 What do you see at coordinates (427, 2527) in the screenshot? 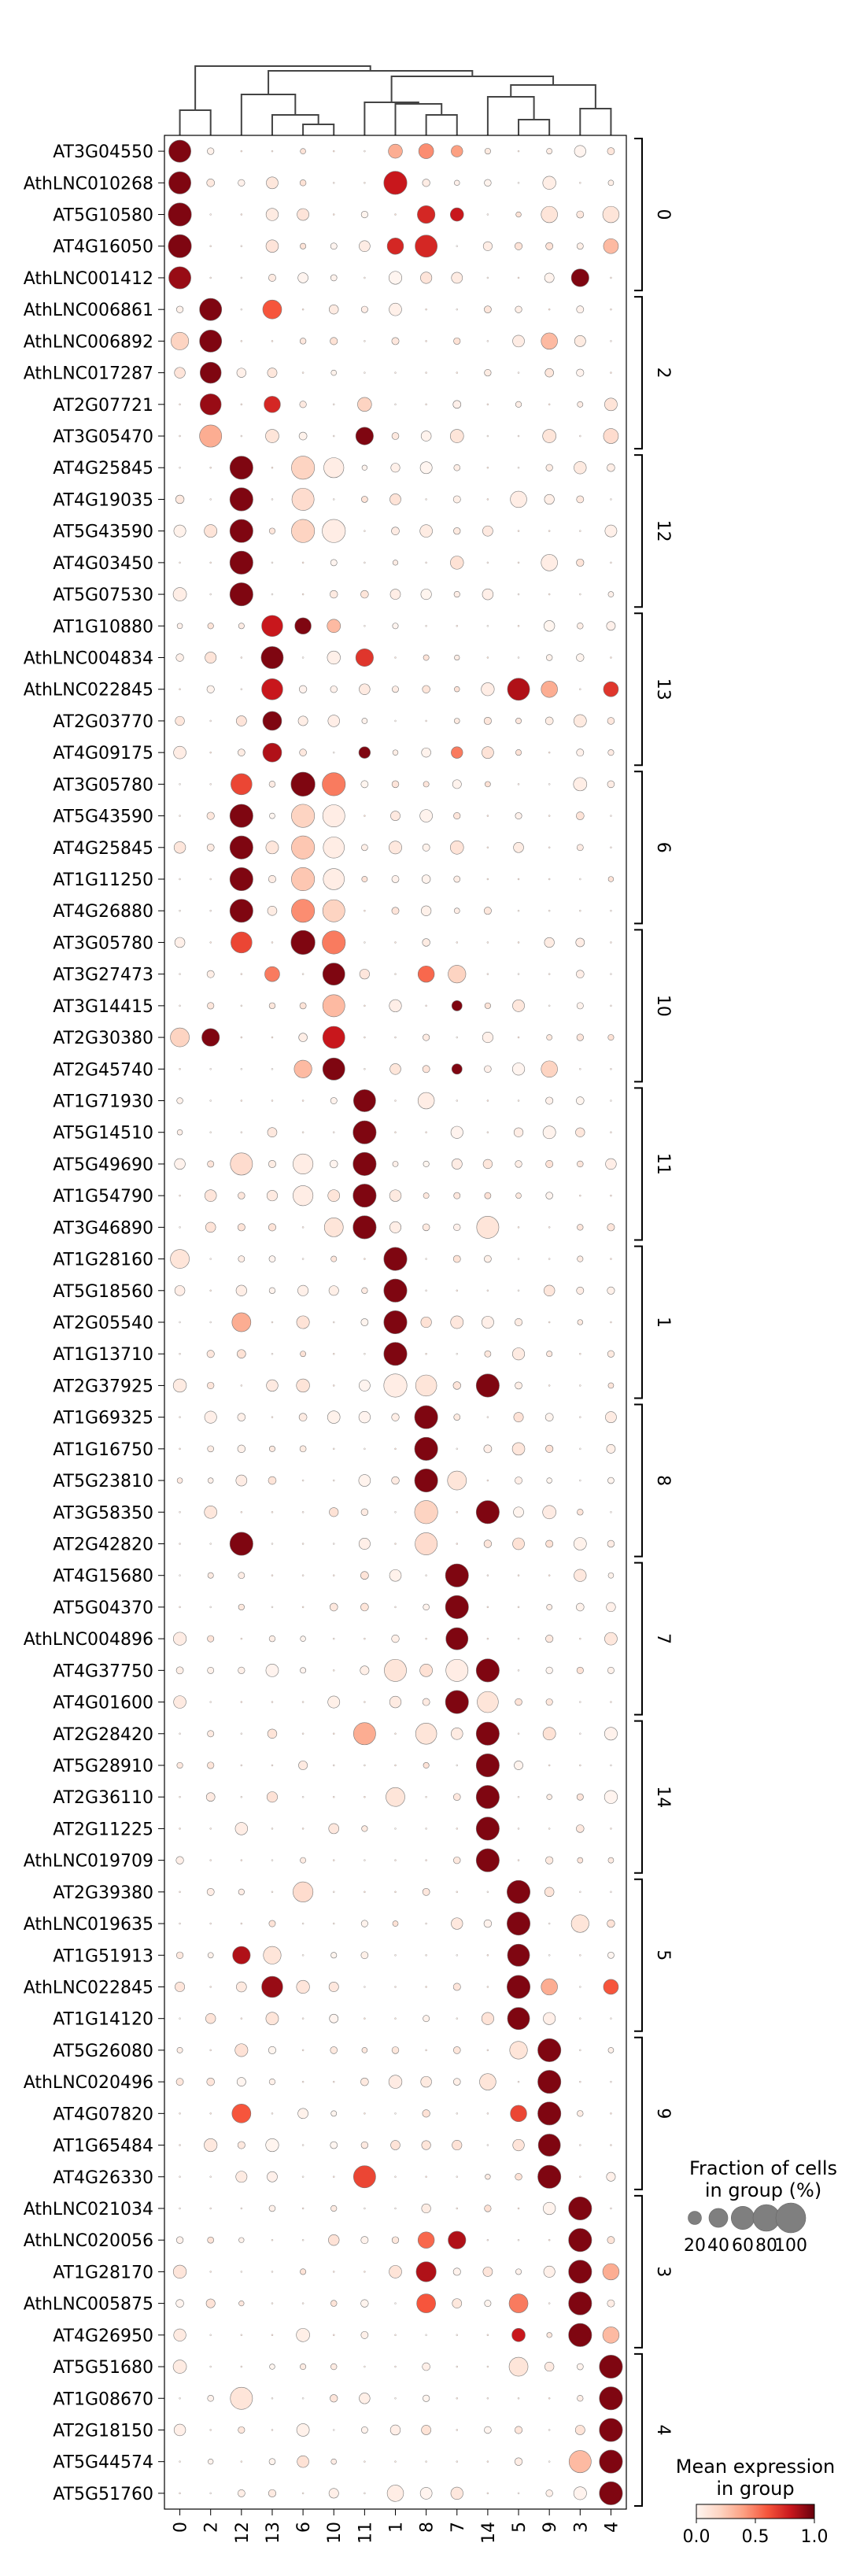
I see `group-label-8: 8` at bounding box center [427, 2527].